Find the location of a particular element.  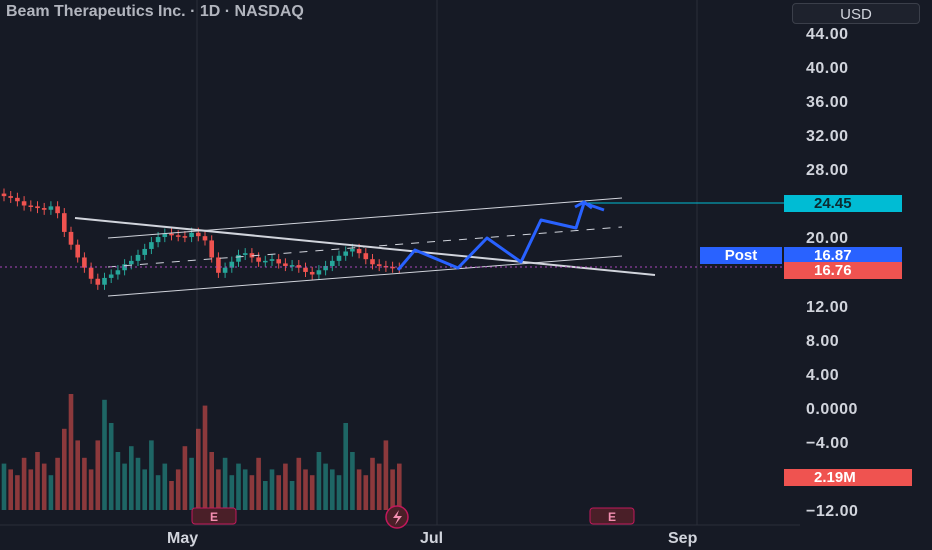

volume-label: 2.19M is located at coordinates (848, 477).